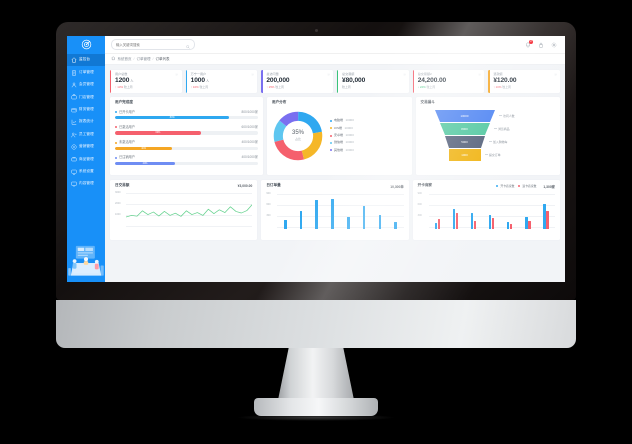  What do you see at coordinates (529, 43) in the screenshot?
I see `bell-icon: 2` at bounding box center [529, 43].